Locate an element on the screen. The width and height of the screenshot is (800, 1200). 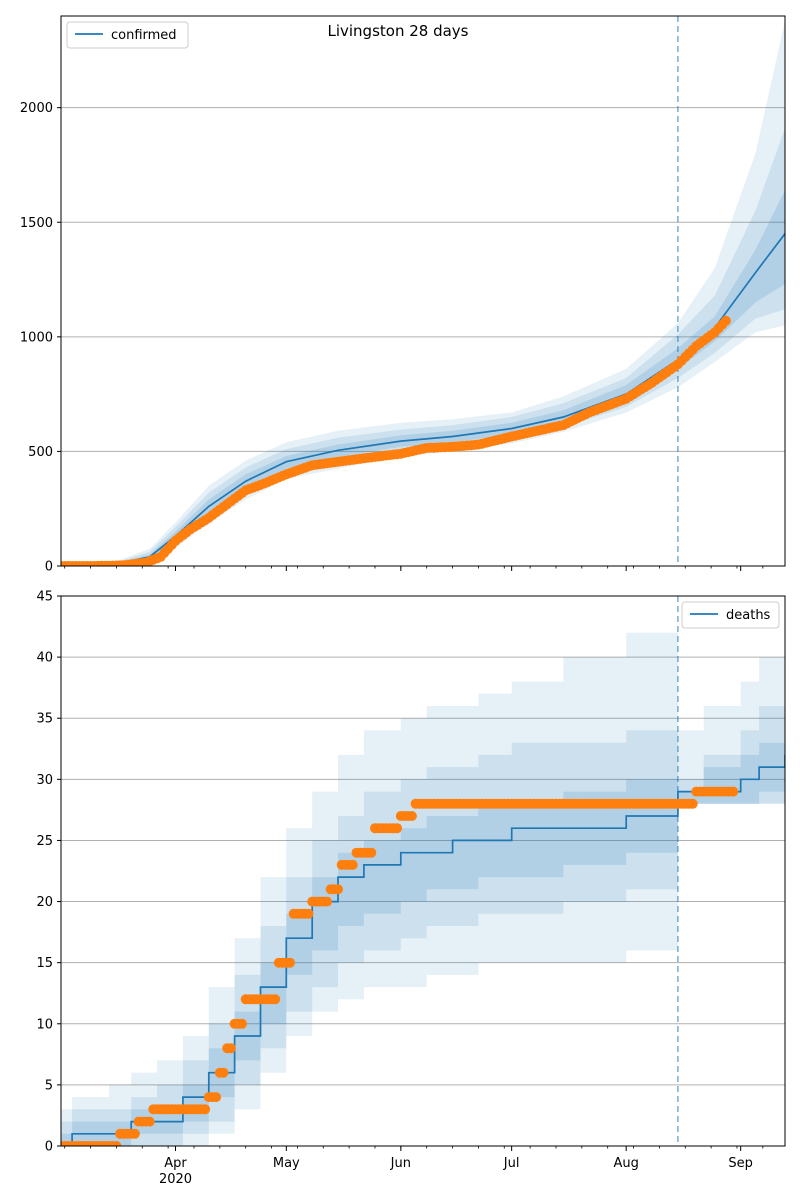
y-tick-label: 30 is located at coordinates (44, 780).